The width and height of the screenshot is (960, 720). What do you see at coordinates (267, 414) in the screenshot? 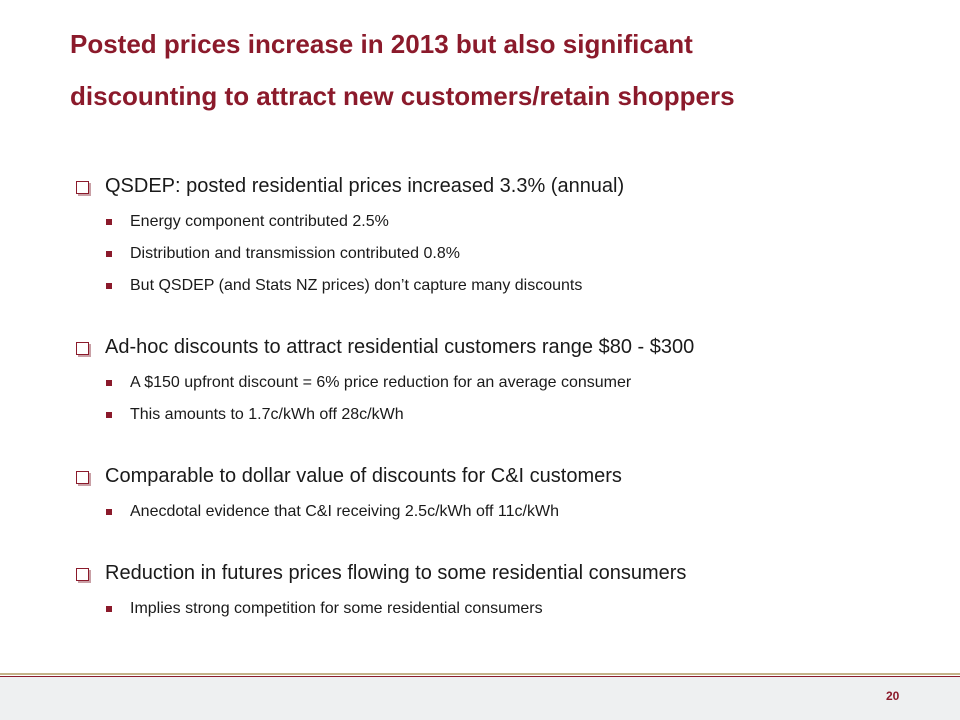
I see `sub-bullet-text: This amounts to 1.7c/kWh off 28c/kWh` at bounding box center [267, 414].